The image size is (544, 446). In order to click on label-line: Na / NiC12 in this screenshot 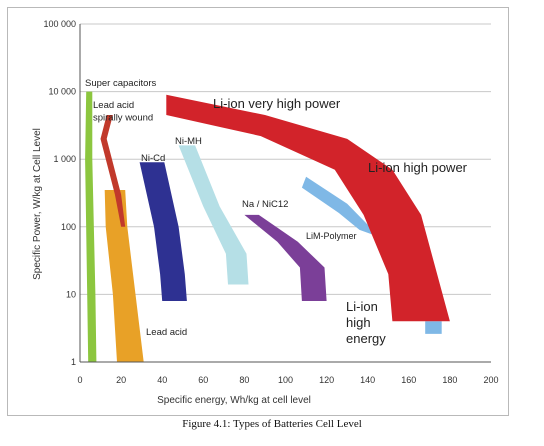, I will do `click(265, 204)`.